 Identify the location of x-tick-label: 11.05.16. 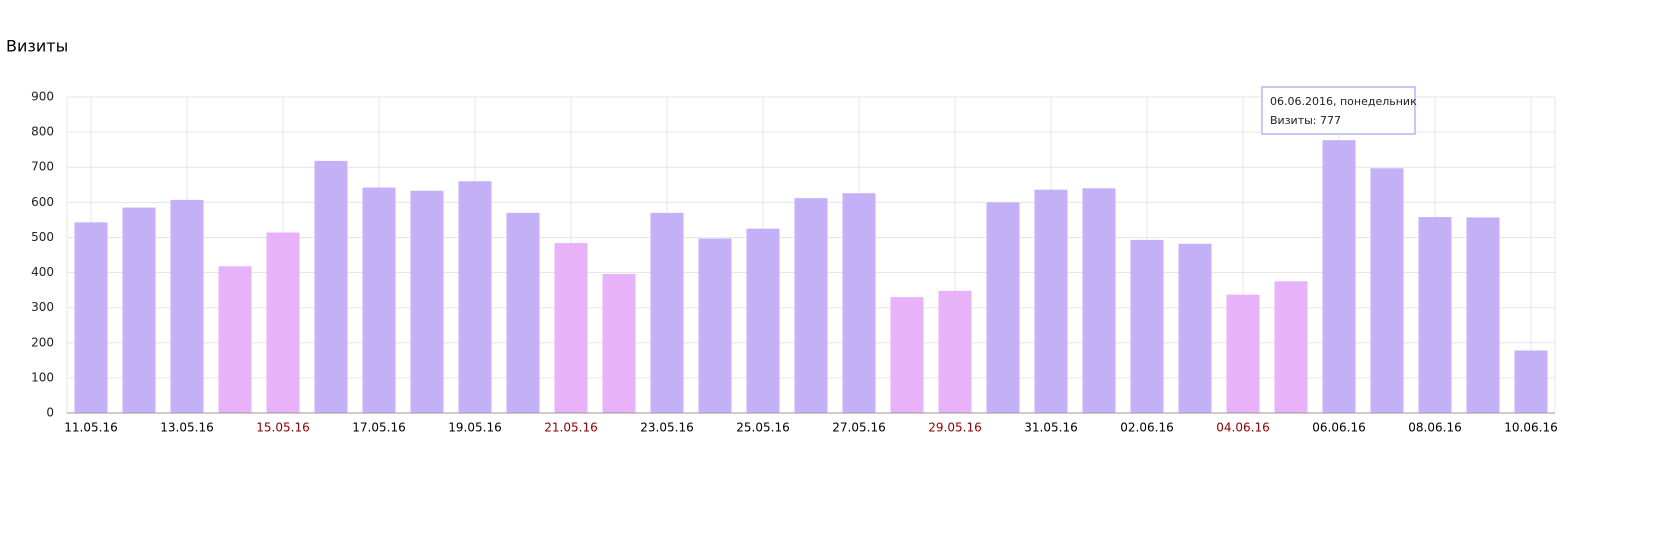
(90, 428).